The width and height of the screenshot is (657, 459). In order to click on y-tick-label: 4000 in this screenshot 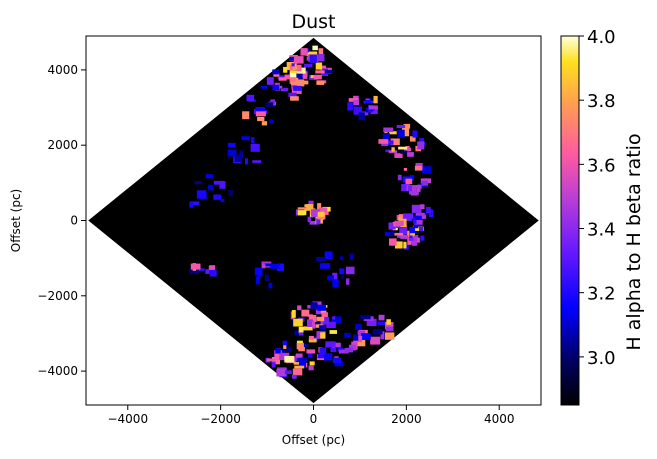, I will do `click(62, 70)`.